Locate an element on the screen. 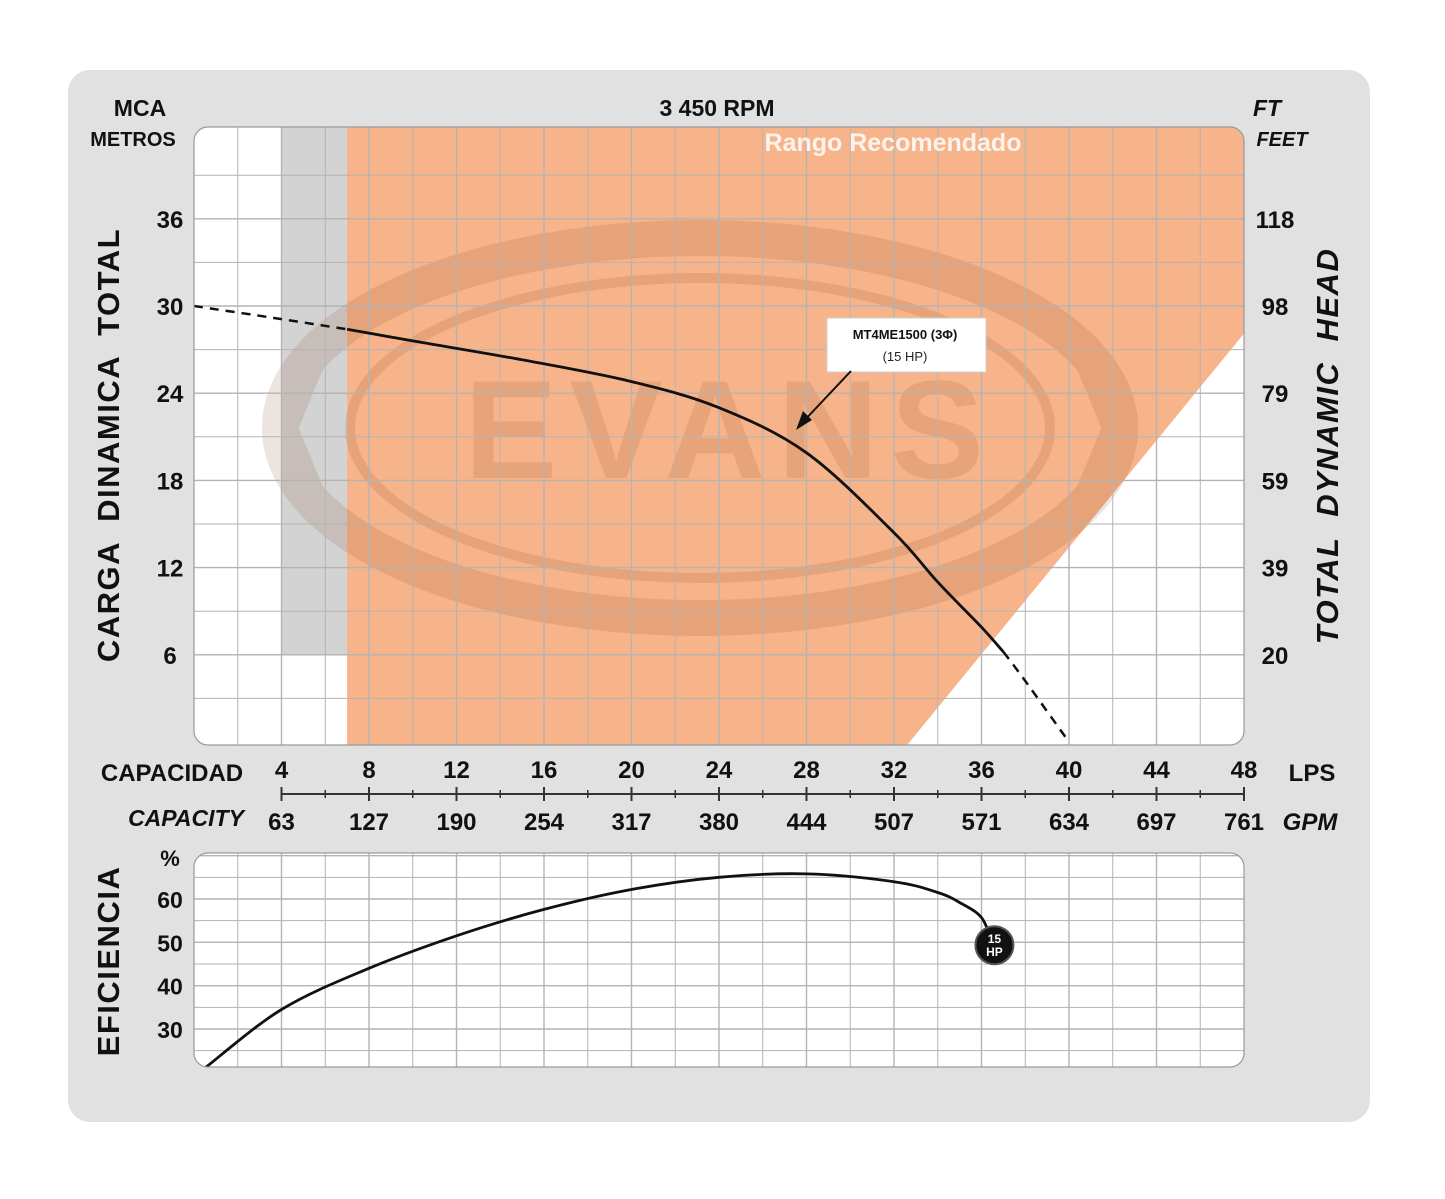 This screenshot has width=1445, height=1199. x-tick-lps: 36 is located at coordinates (981, 770).